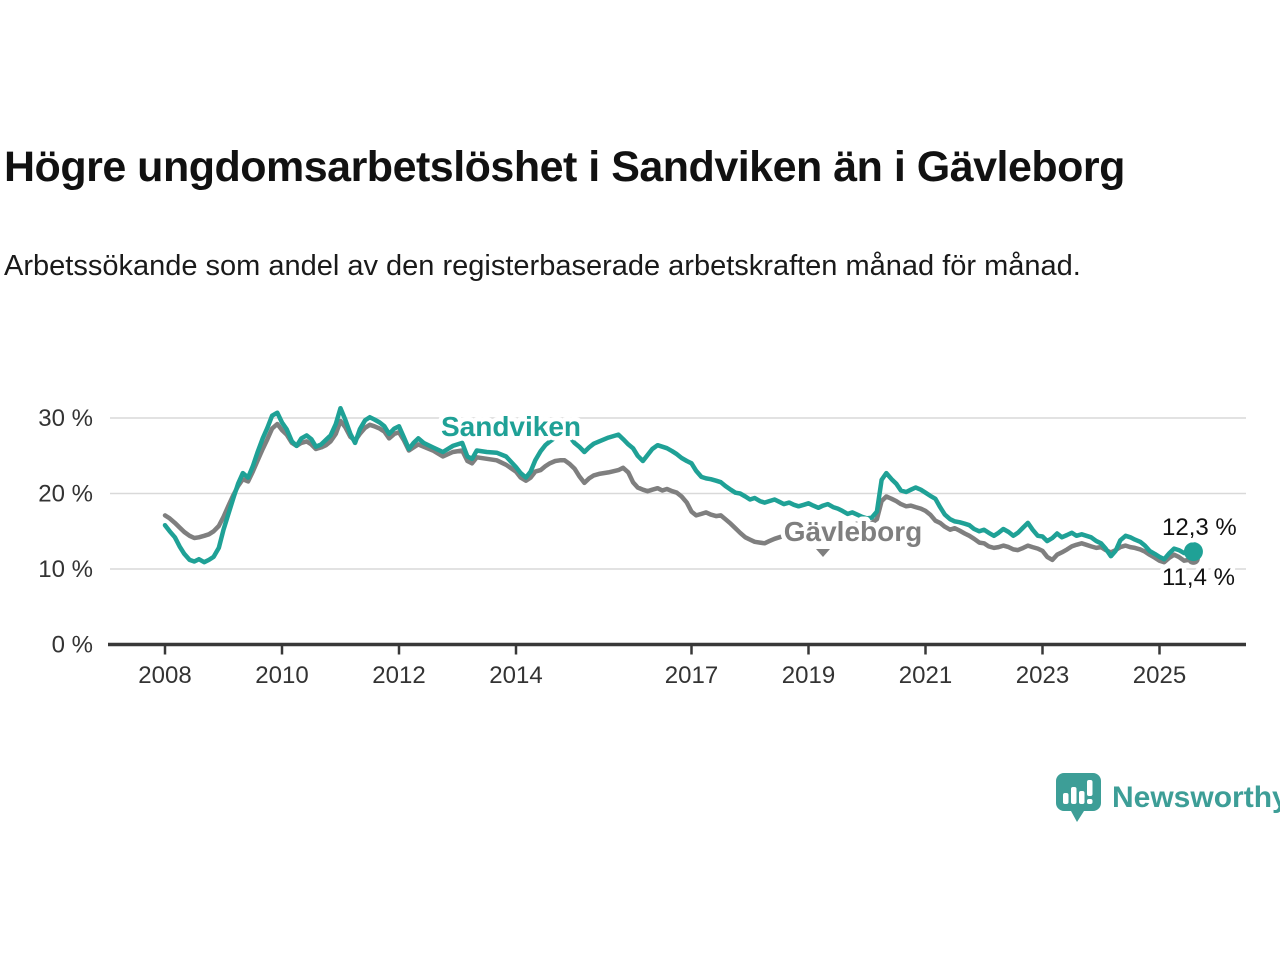 The height and width of the screenshot is (960, 1280). Describe the element at coordinates (65, 494) in the screenshot. I see `y-tick-label-20: 20 %` at that location.